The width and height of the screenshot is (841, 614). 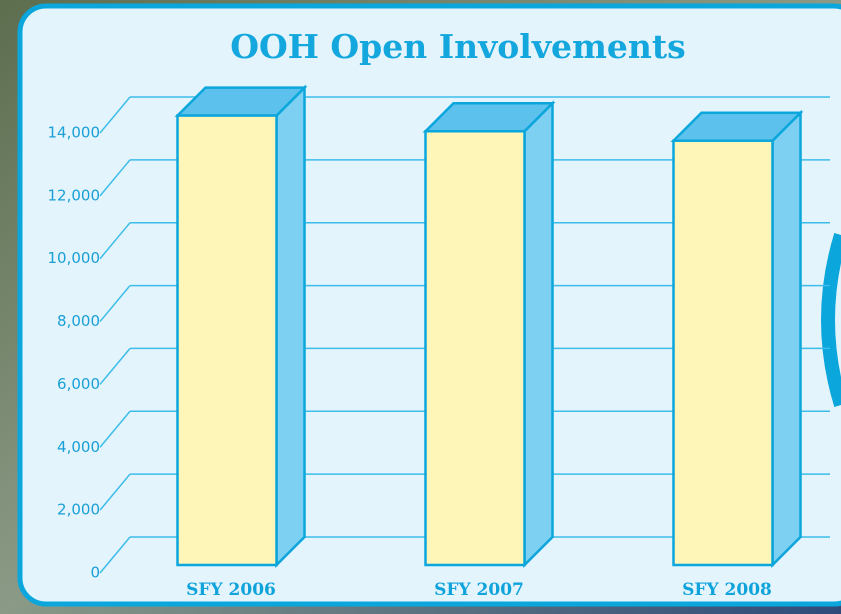 What do you see at coordinates (78, 447) in the screenshot?
I see `y-tick-label: 4,000` at bounding box center [78, 447].